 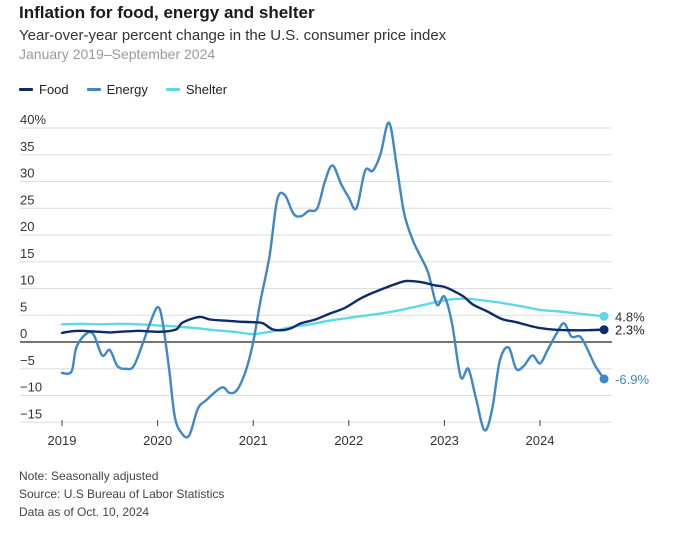 What do you see at coordinates (604, 330) in the screenshot?
I see `end-marker-food` at bounding box center [604, 330].